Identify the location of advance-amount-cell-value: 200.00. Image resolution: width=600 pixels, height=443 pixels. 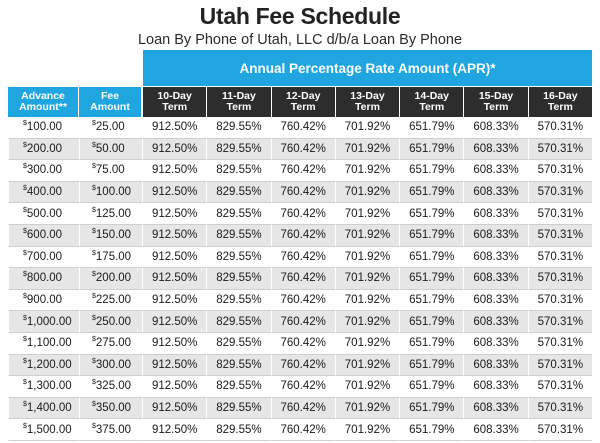
(44, 148).